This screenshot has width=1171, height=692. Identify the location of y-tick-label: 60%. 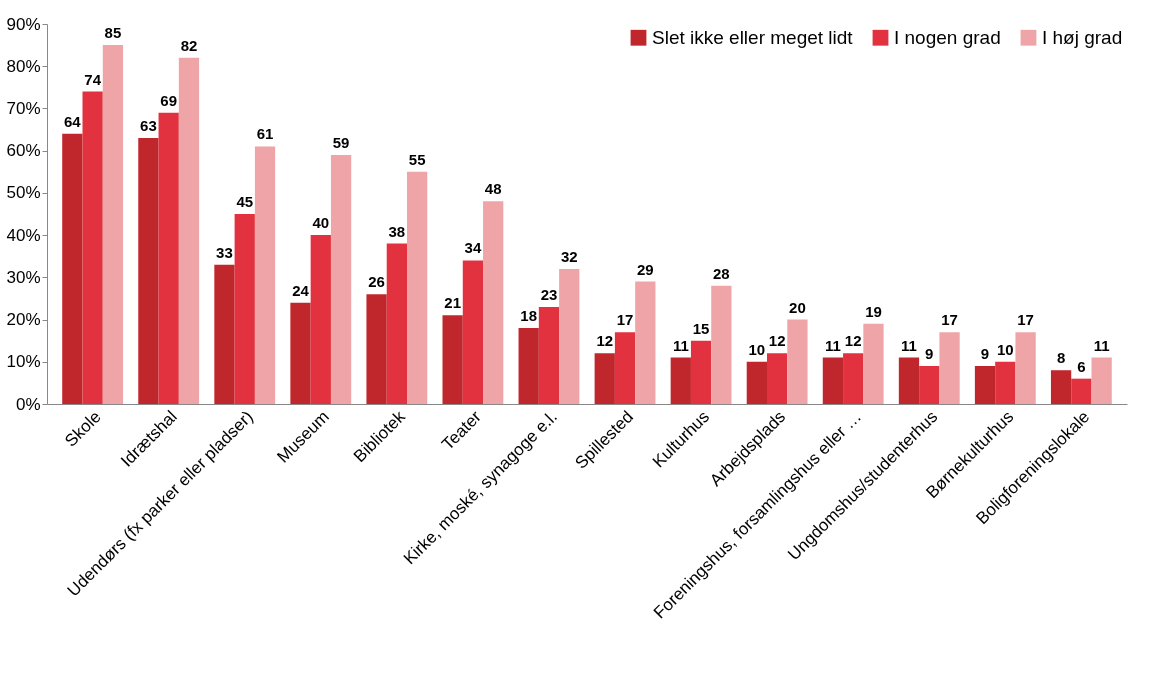
(23, 151).